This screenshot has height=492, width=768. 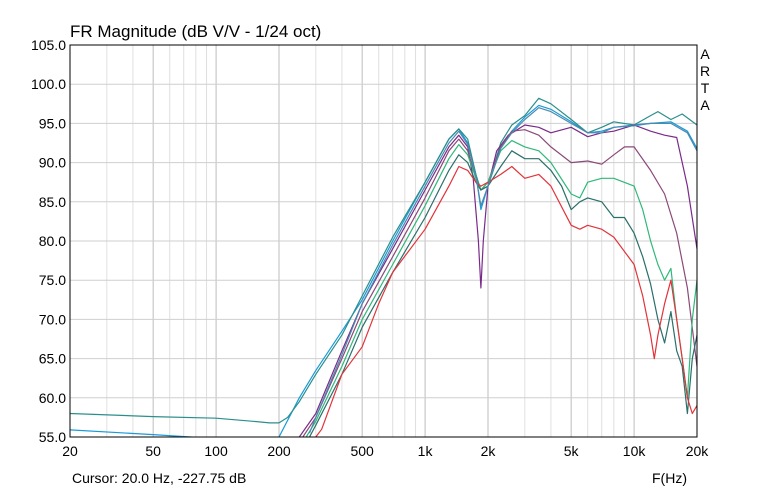 I want to click on y-tick-label: 90.0, so click(x=52, y=163).